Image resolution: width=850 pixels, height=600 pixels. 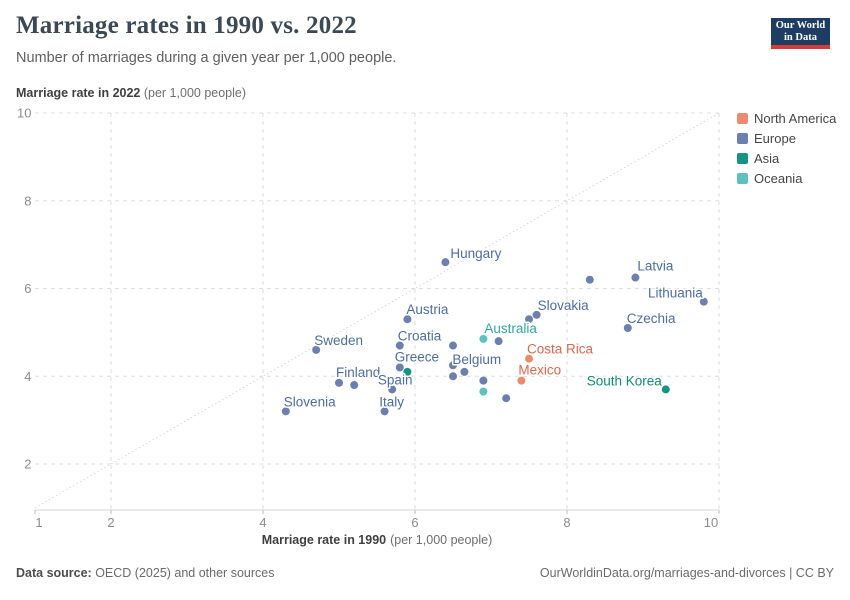 What do you see at coordinates (110, 522) in the screenshot?
I see `x-tick-label-2: 2` at bounding box center [110, 522].